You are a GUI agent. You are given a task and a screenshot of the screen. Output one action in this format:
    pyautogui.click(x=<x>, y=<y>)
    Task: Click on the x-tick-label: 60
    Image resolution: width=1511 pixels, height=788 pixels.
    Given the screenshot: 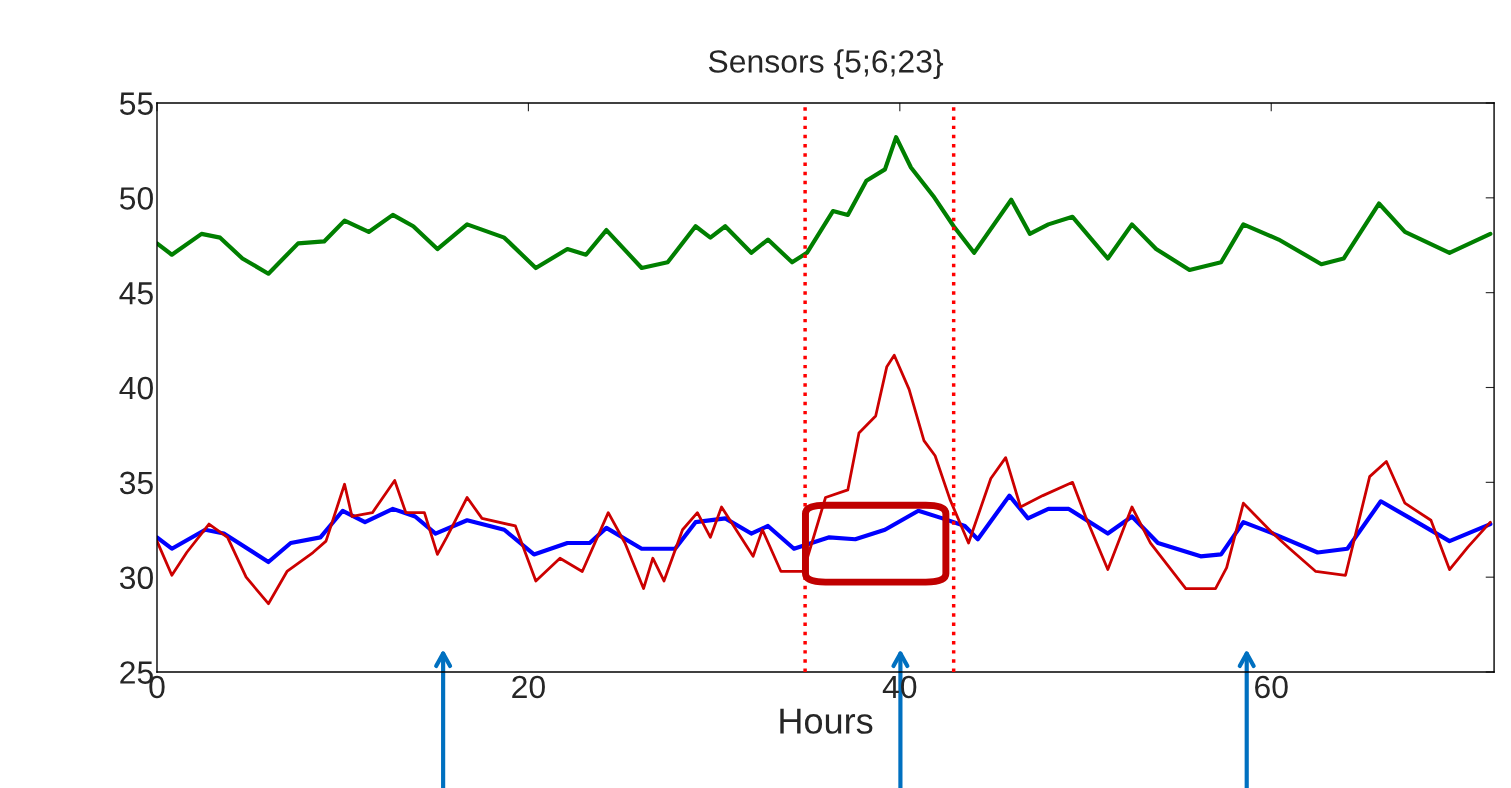 What is the action you would take?
    pyautogui.click(x=1271, y=687)
    